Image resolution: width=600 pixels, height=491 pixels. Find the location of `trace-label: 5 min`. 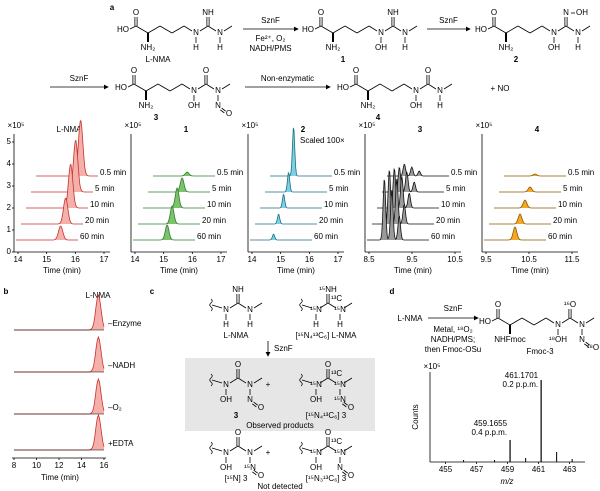

trace-label: 5 min is located at coordinates (105, 188).